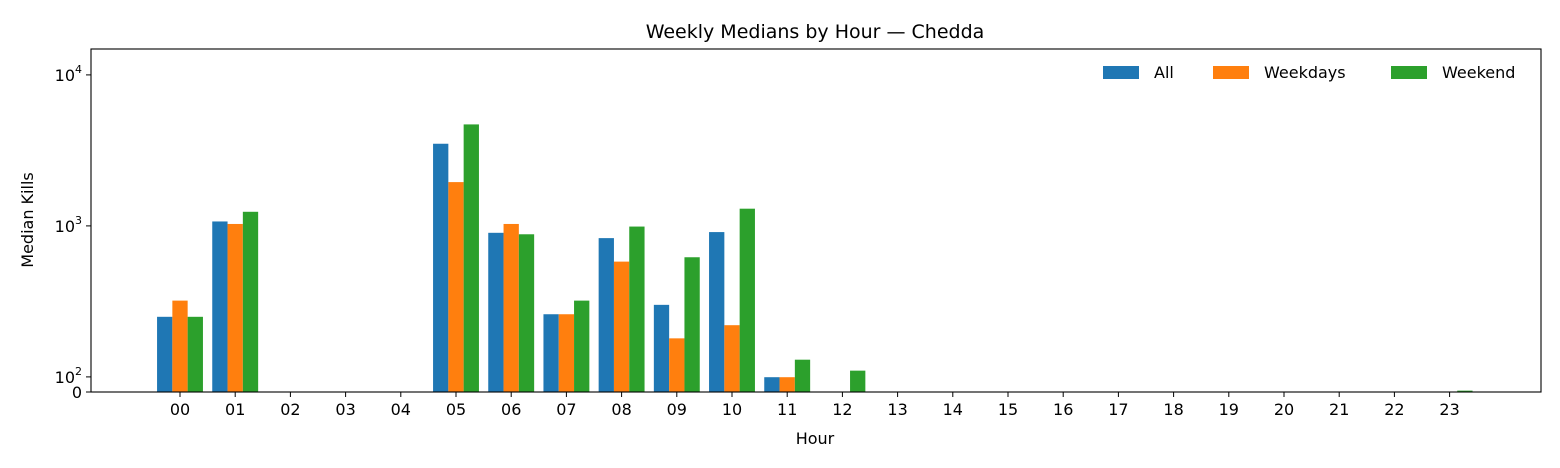 Image resolution: width=1560 pixels, height=468 pixels. I want to click on x-tick-label: 02, so click(290, 409).